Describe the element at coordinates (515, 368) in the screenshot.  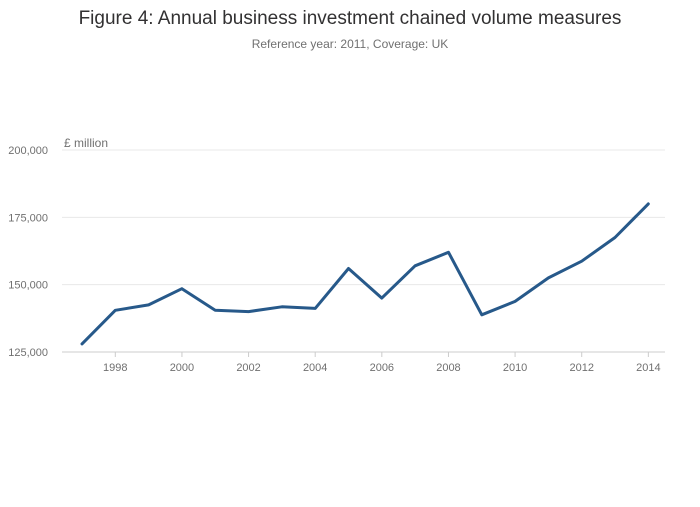
I see `x-tick-label: 2010` at that location.